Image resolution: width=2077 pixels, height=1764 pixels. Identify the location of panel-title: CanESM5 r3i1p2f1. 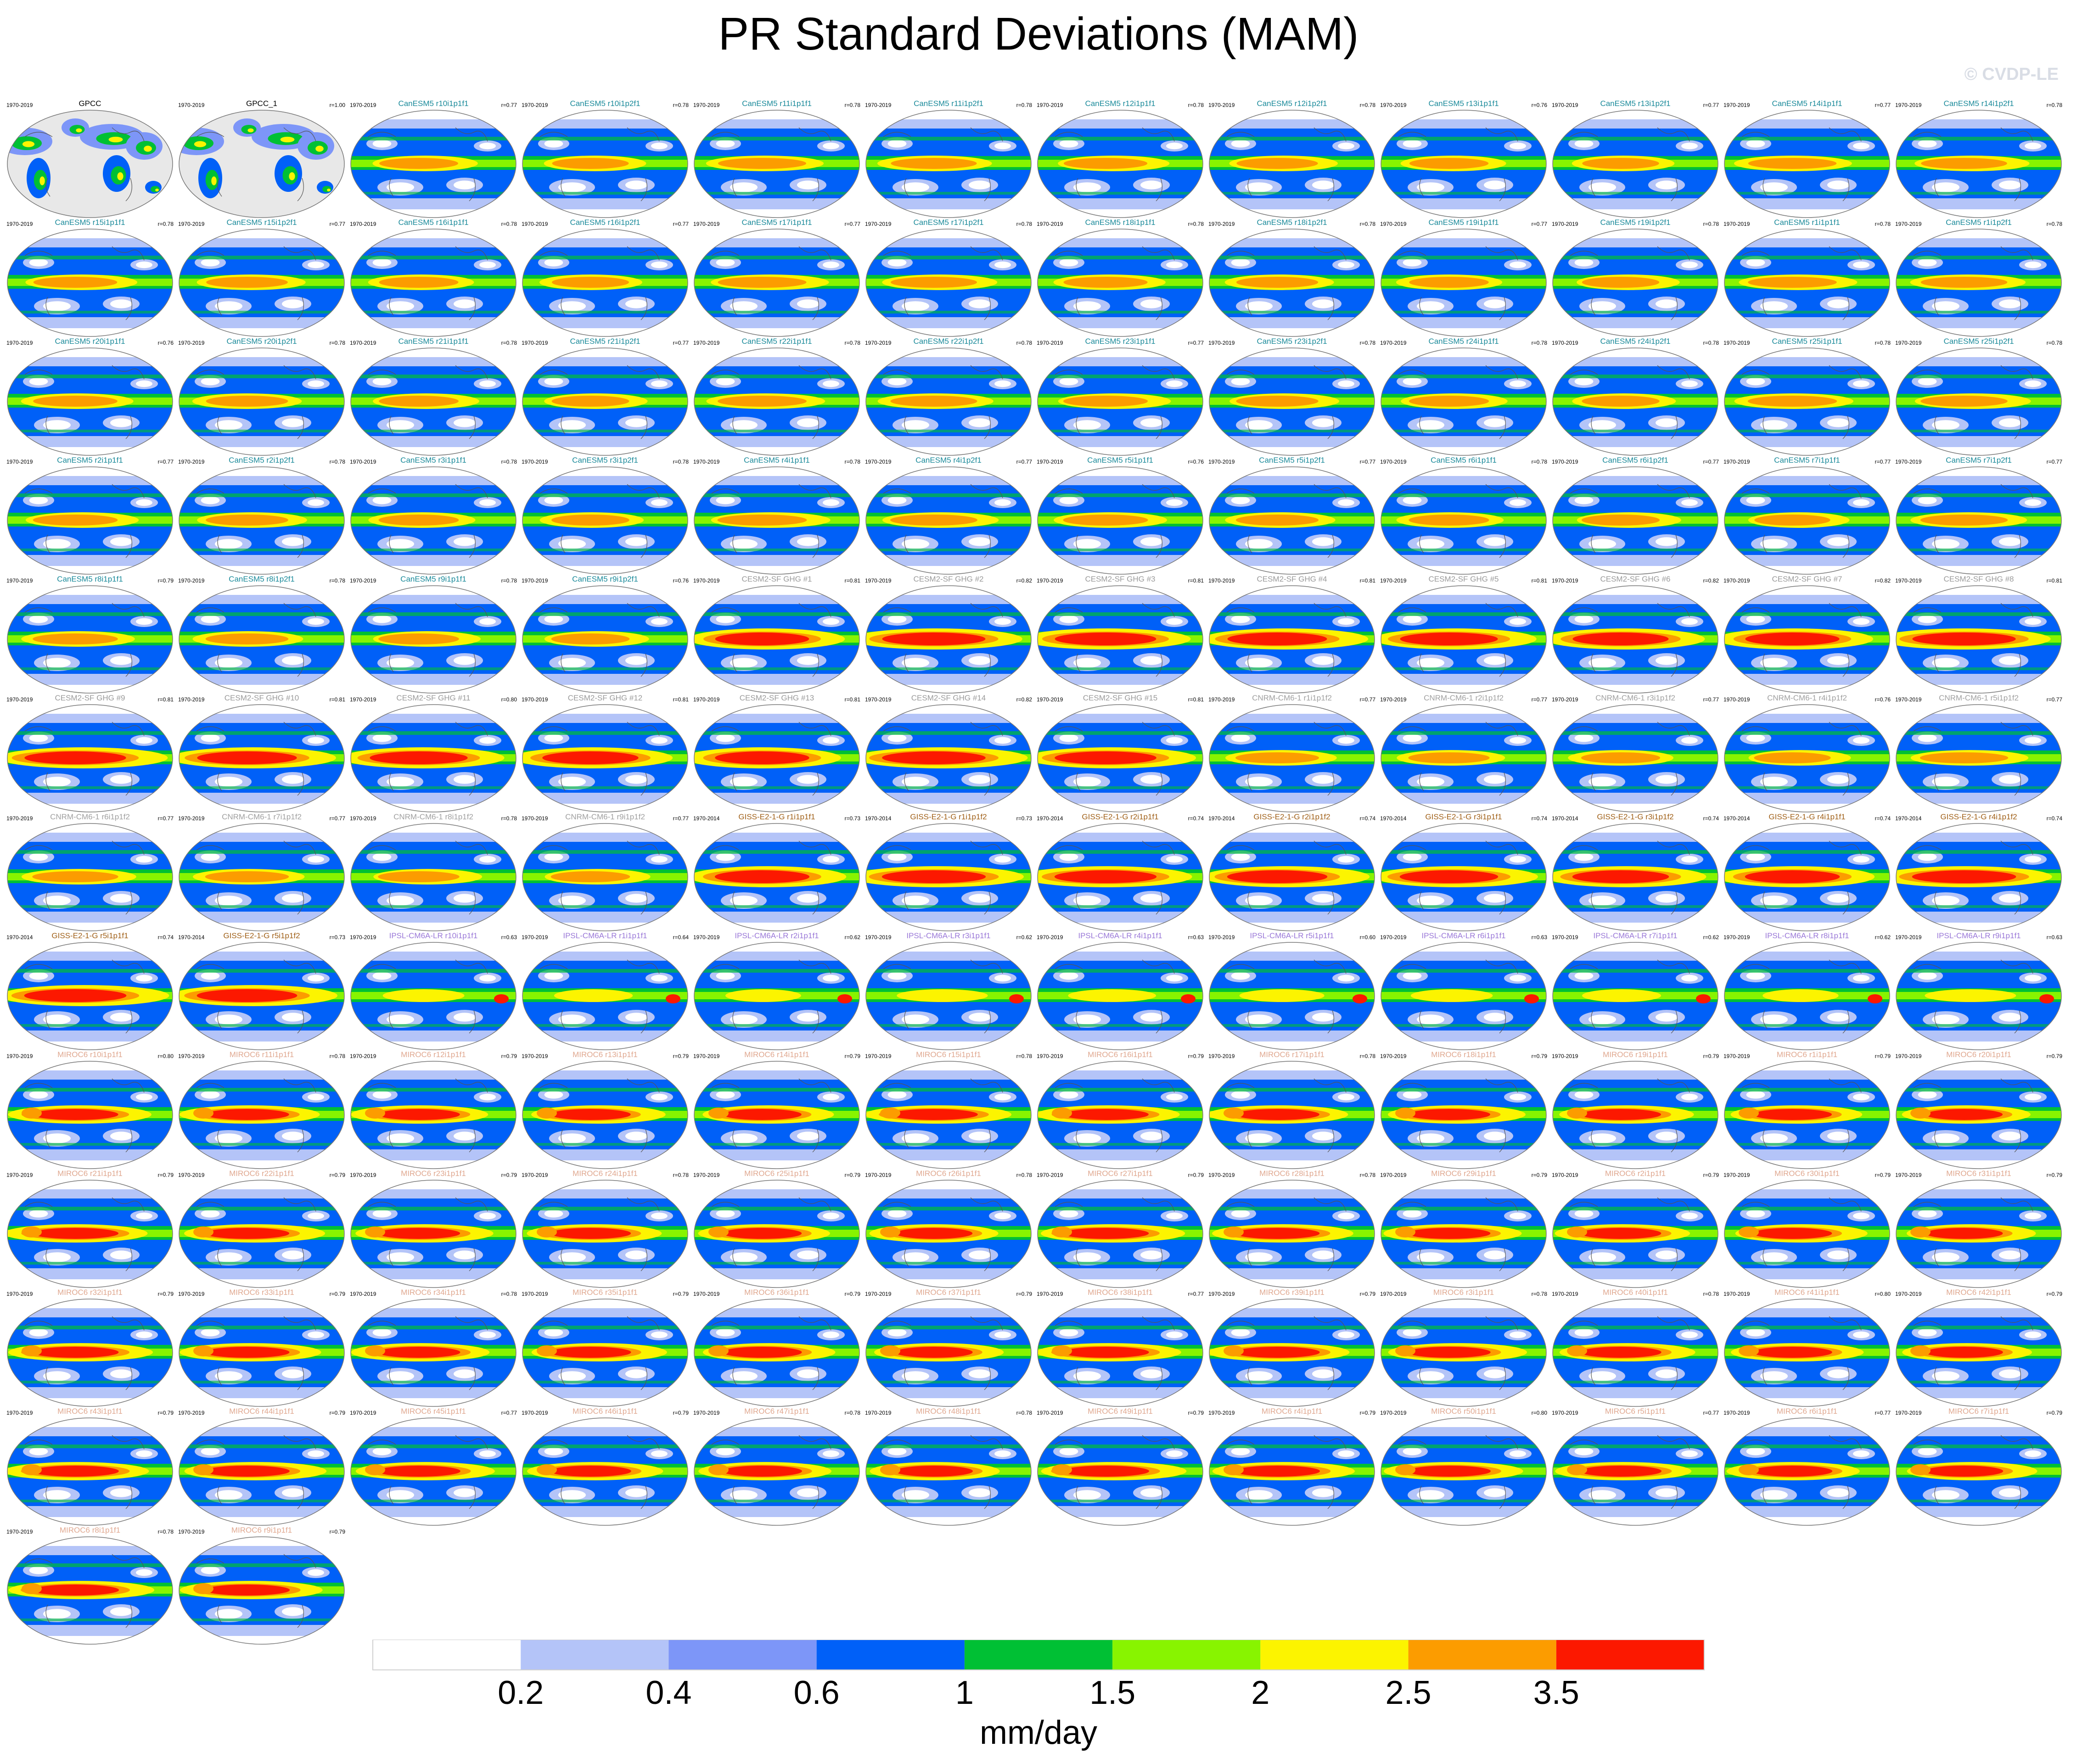
(605, 460).